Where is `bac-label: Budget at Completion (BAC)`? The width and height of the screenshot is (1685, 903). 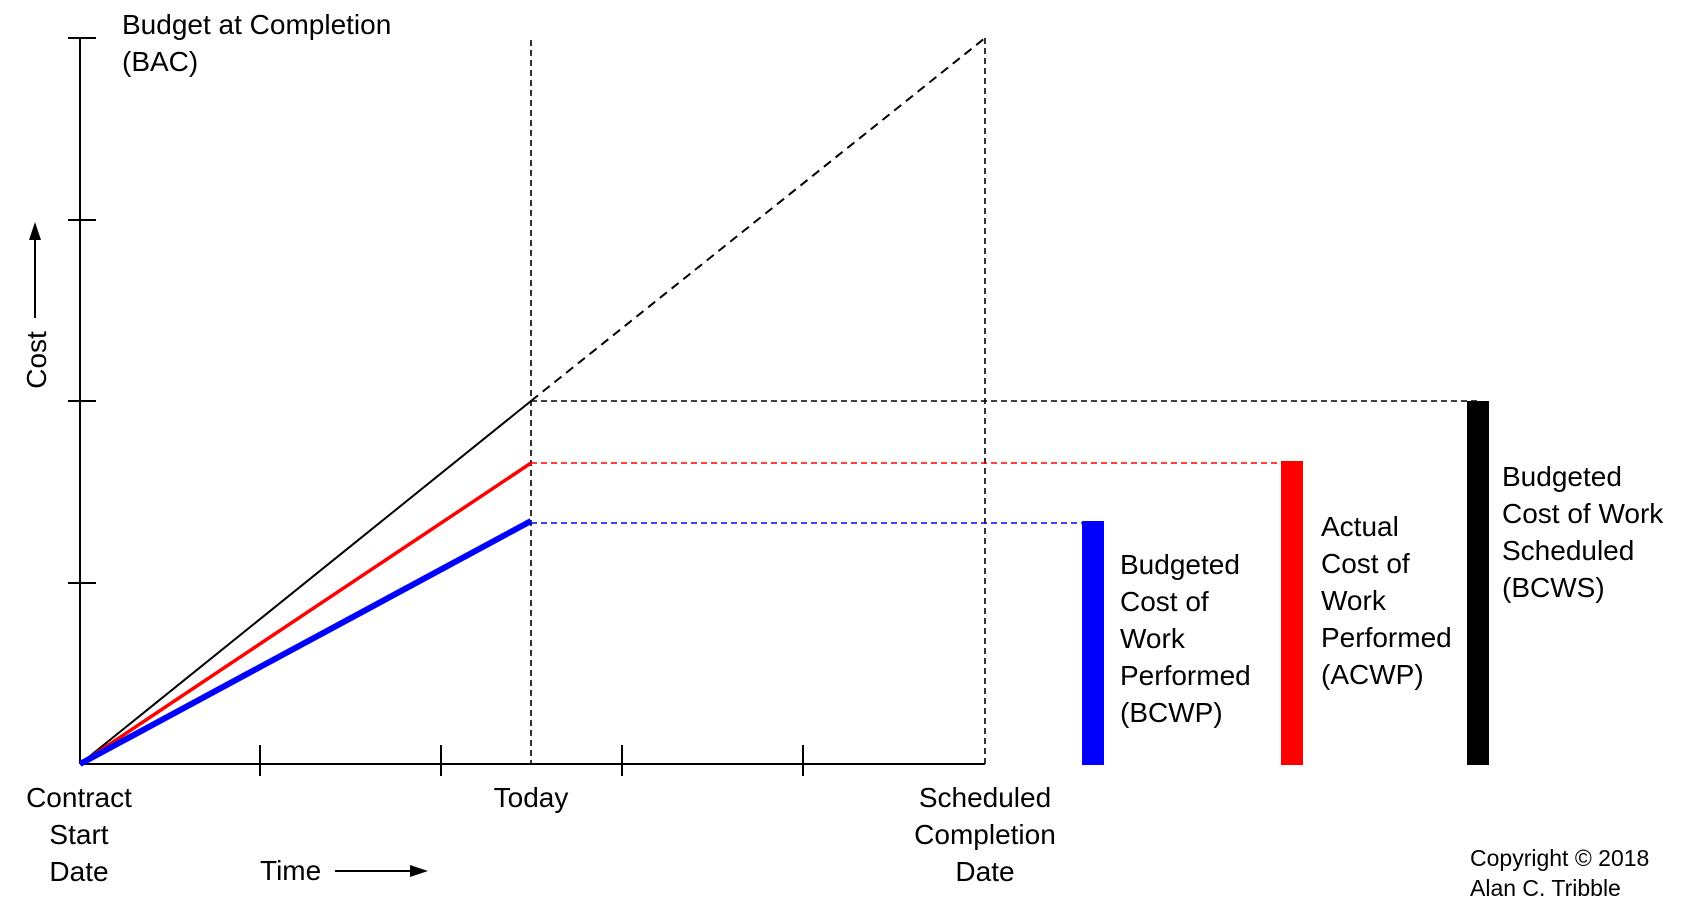 bac-label: Budget at Completion (BAC) is located at coordinates (257, 43).